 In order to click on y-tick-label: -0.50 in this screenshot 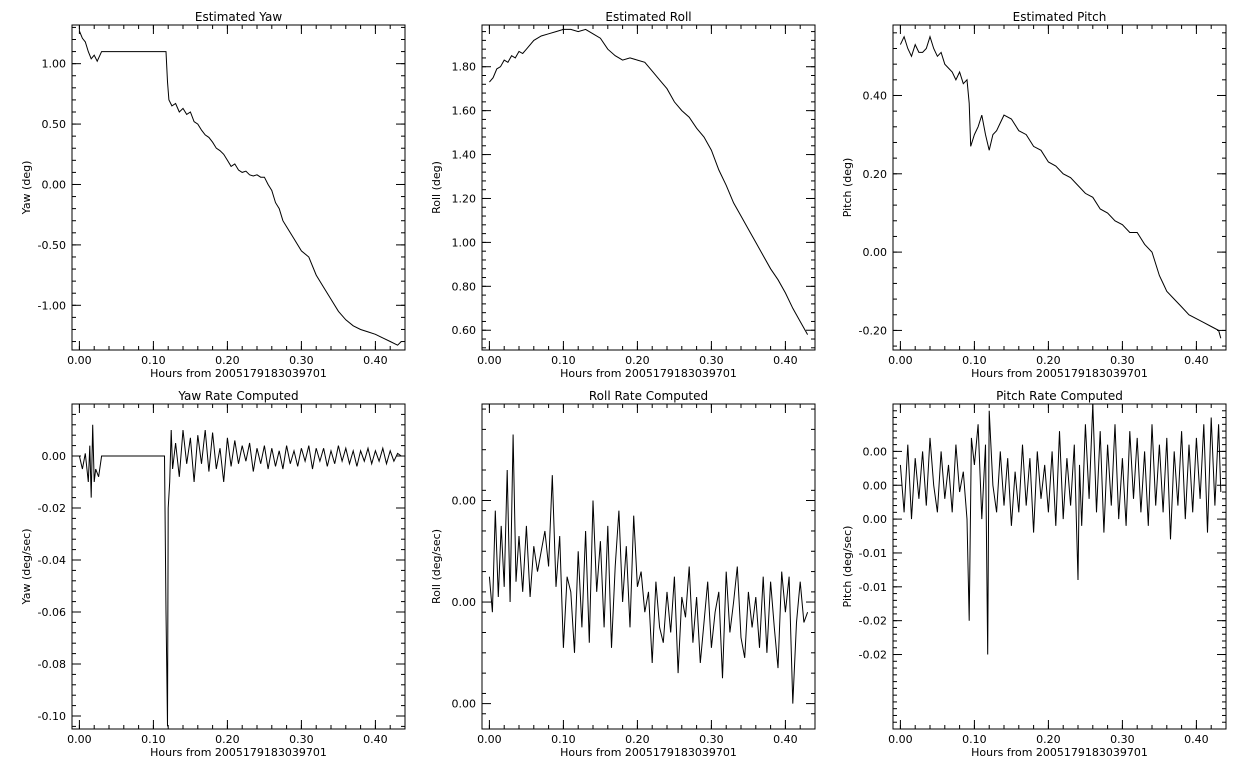, I will do `click(52, 245)`.